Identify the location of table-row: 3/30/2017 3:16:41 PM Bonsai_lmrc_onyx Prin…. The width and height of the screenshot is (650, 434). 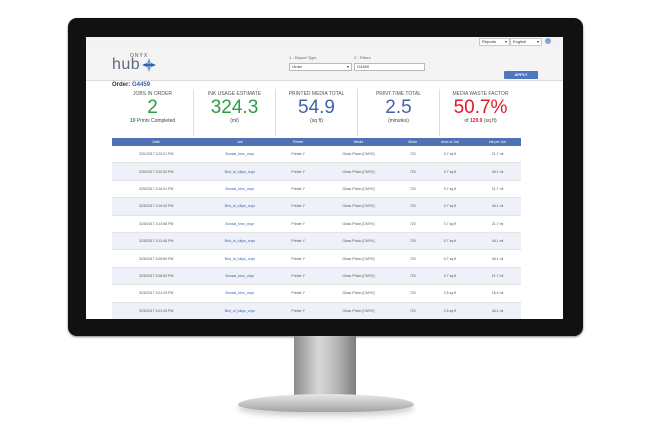
(316, 189).